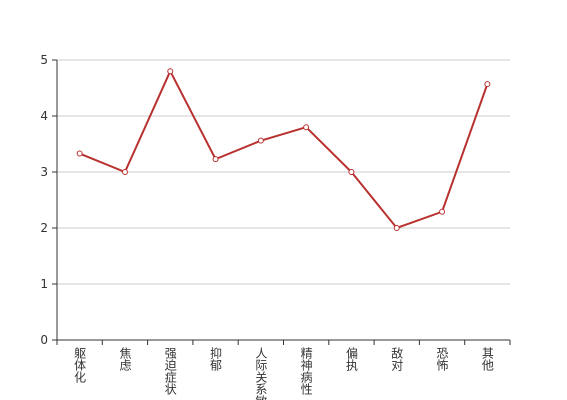 This screenshot has height=400, width=567. What do you see at coordinates (487, 359) in the screenshot?
I see `x-tick-label: 其他` at bounding box center [487, 359].